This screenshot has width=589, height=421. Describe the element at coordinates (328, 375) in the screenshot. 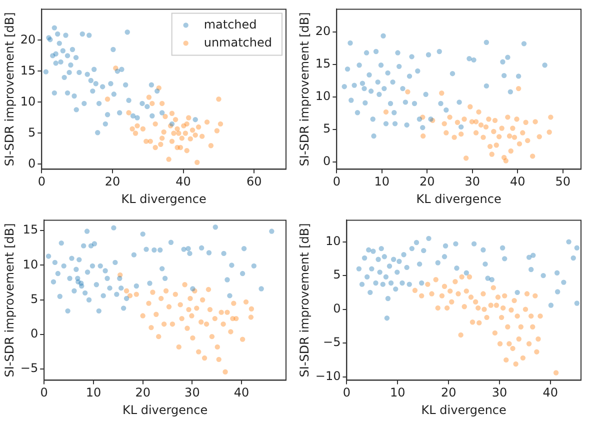

I see `y-tick-label: −10` at that location.